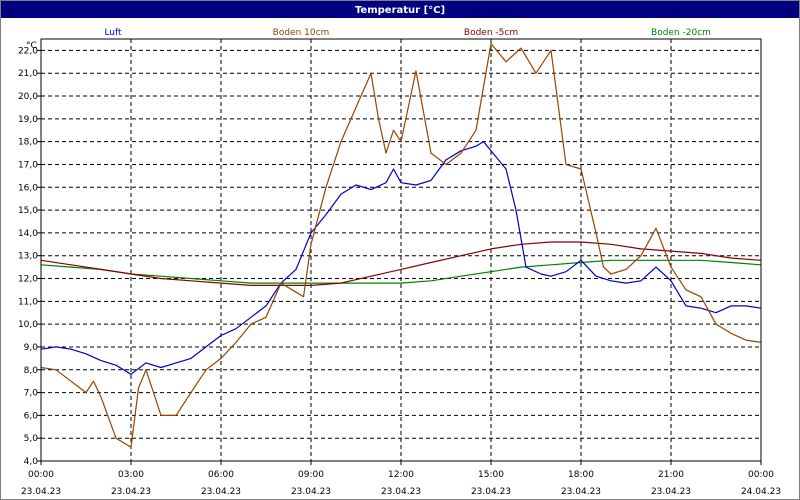  Describe the element at coordinates (311, 475) in the screenshot. I see `x-tick-time: 09:00` at that location.